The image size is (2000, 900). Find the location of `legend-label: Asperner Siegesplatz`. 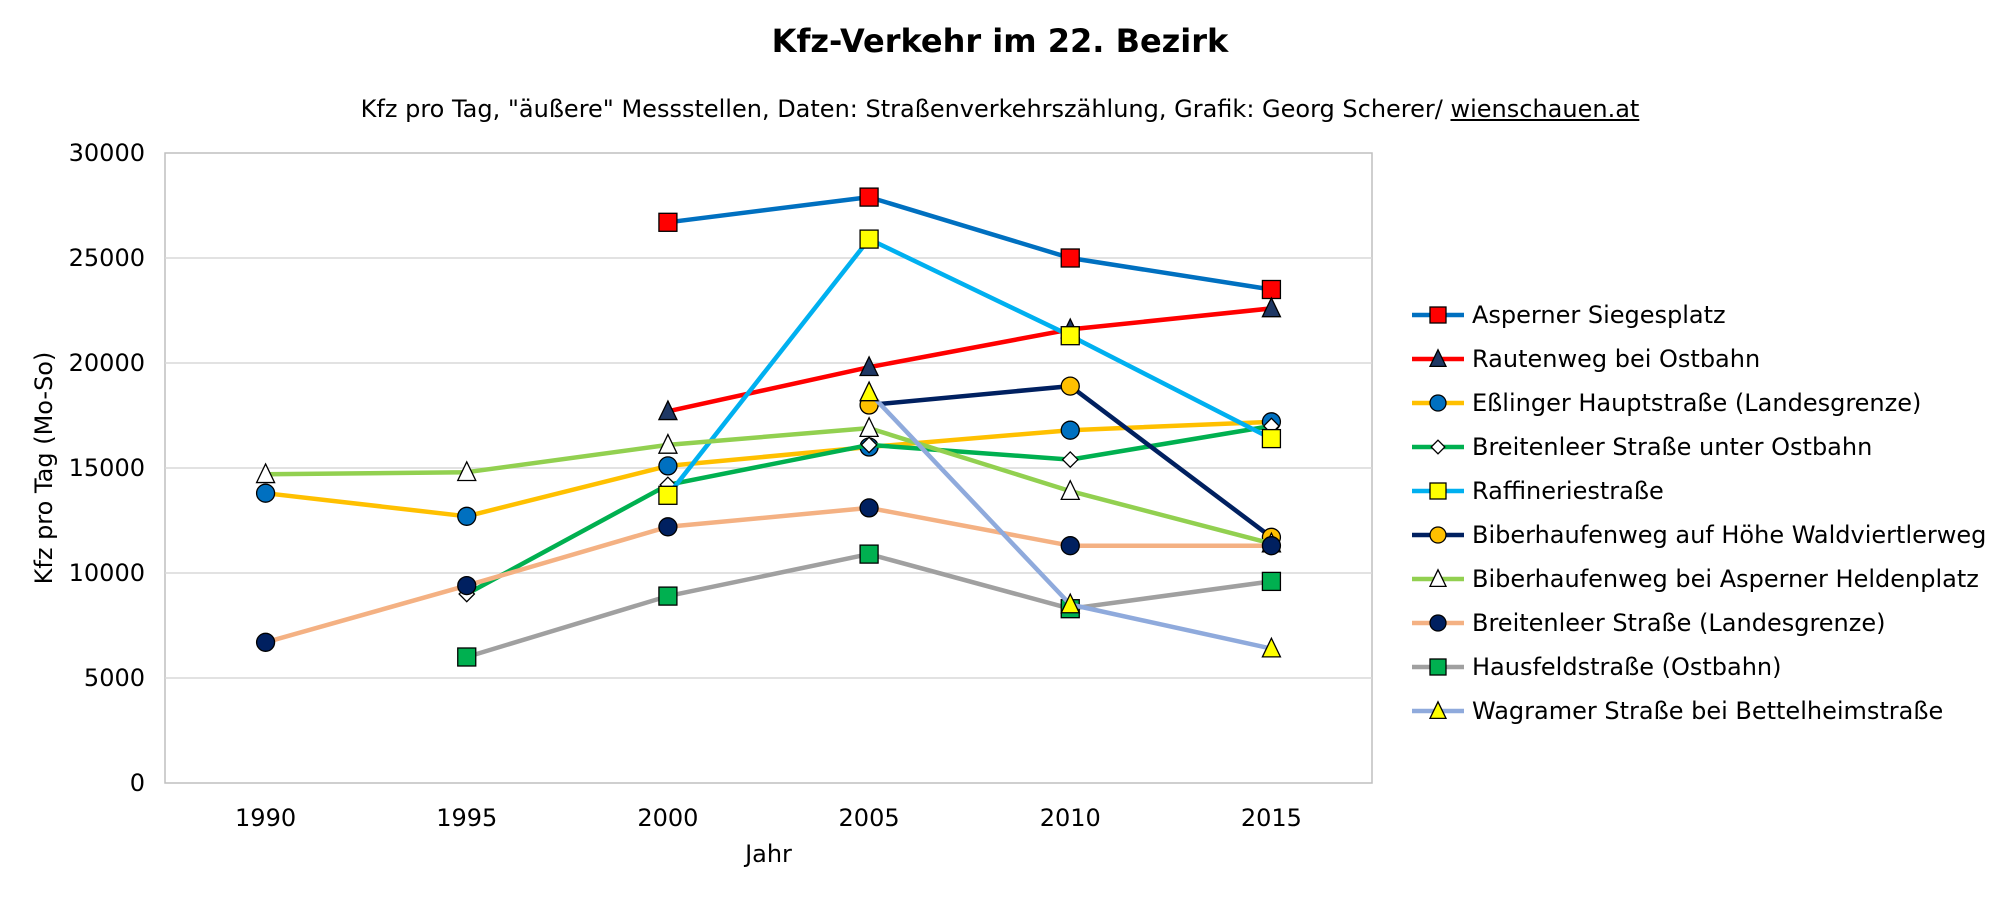

legend-label: Asperner Siegesplatz is located at coordinates (1599, 315).